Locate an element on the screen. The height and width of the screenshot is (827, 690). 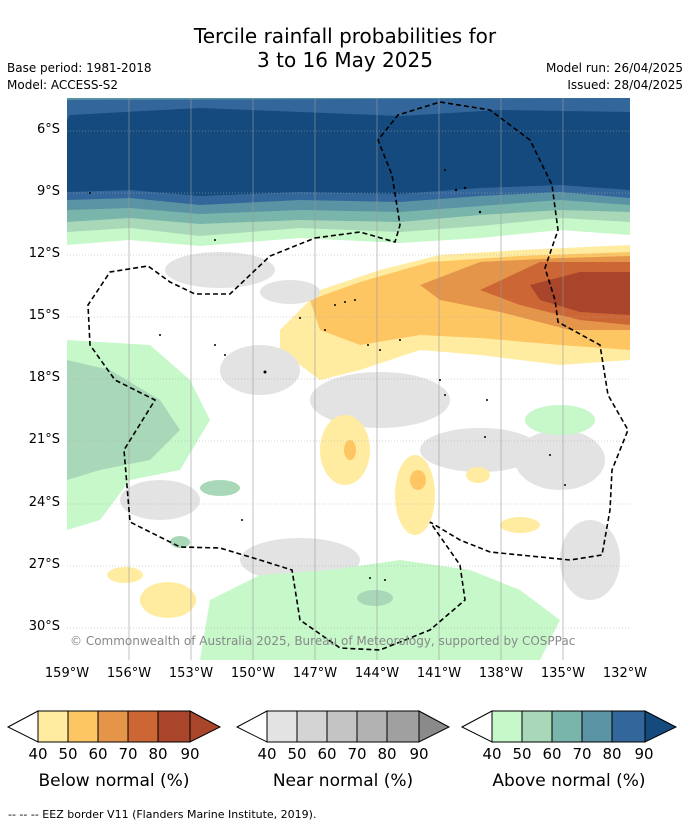
latitude-label: 30°S is located at coordinates (44, 626).